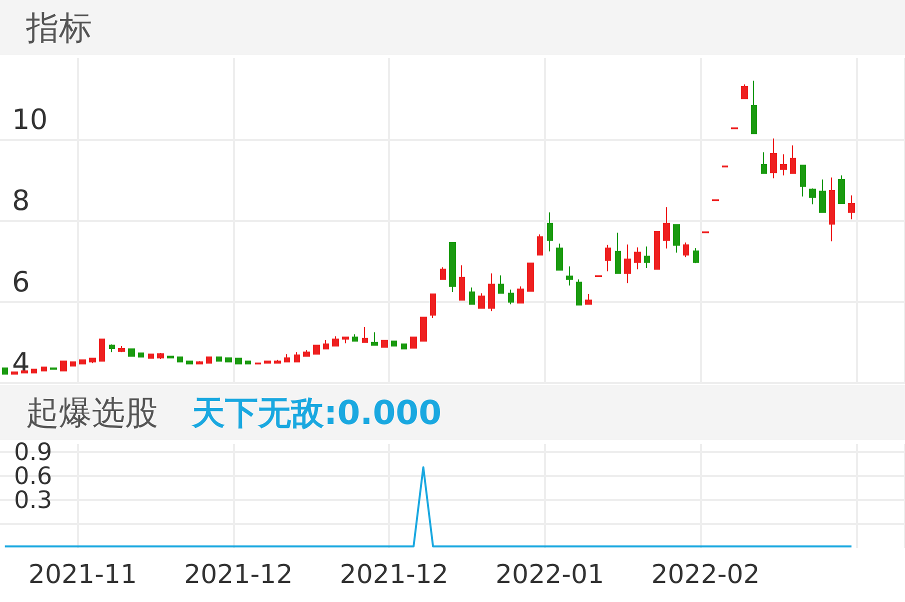 The height and width of the screenshot is (602, 905). Describe the element at coordinates (549, 575) in the screenshot. I see `x-tick-label: 2022-01` at that location.